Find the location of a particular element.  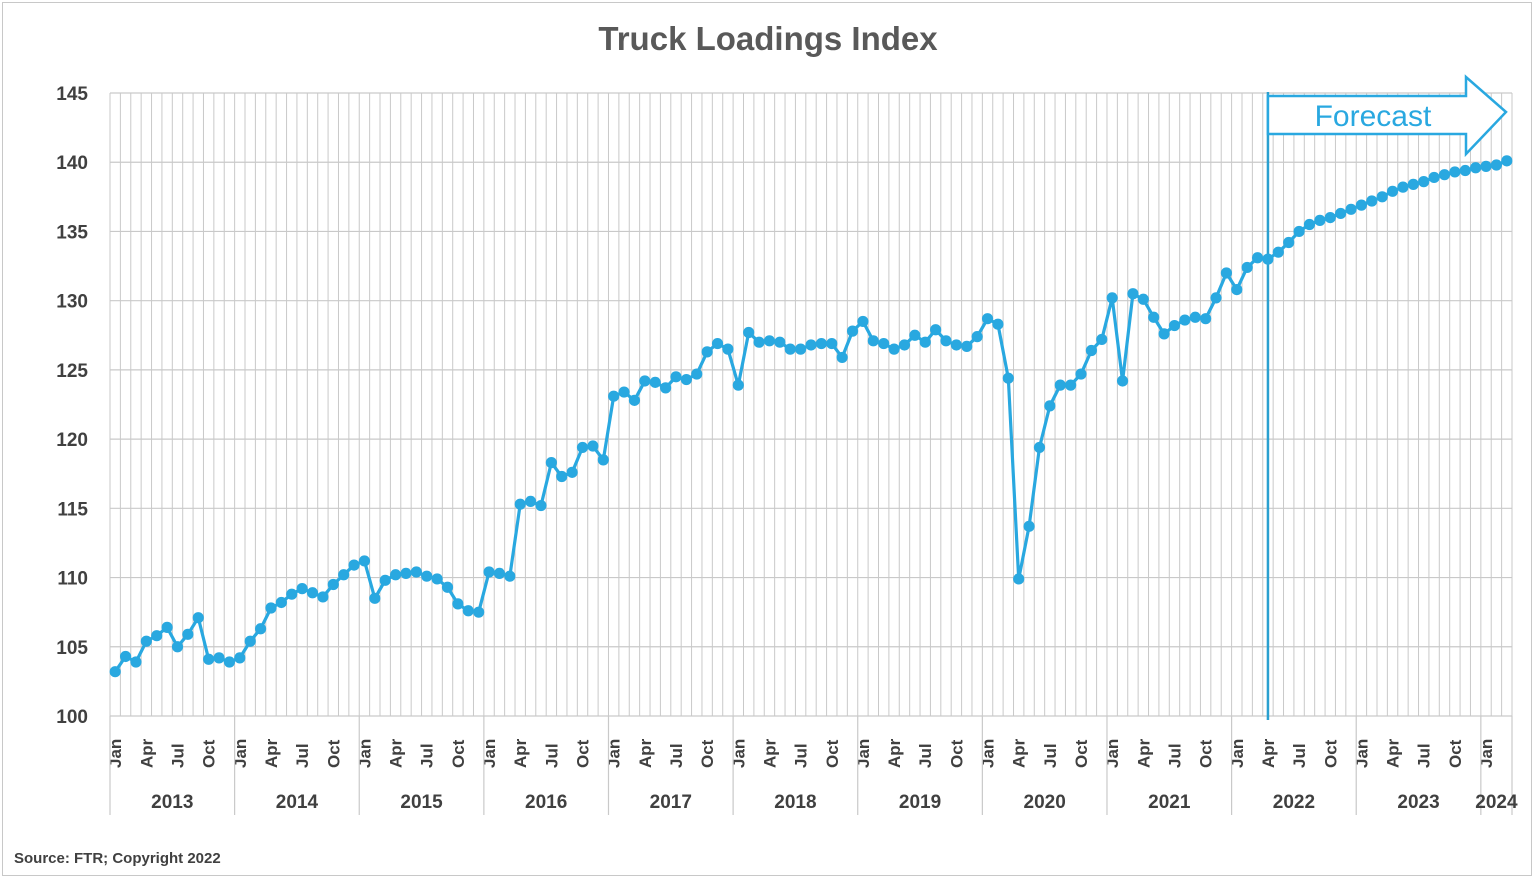

x-year-label: 2019 is located at coordinates (920, 802).